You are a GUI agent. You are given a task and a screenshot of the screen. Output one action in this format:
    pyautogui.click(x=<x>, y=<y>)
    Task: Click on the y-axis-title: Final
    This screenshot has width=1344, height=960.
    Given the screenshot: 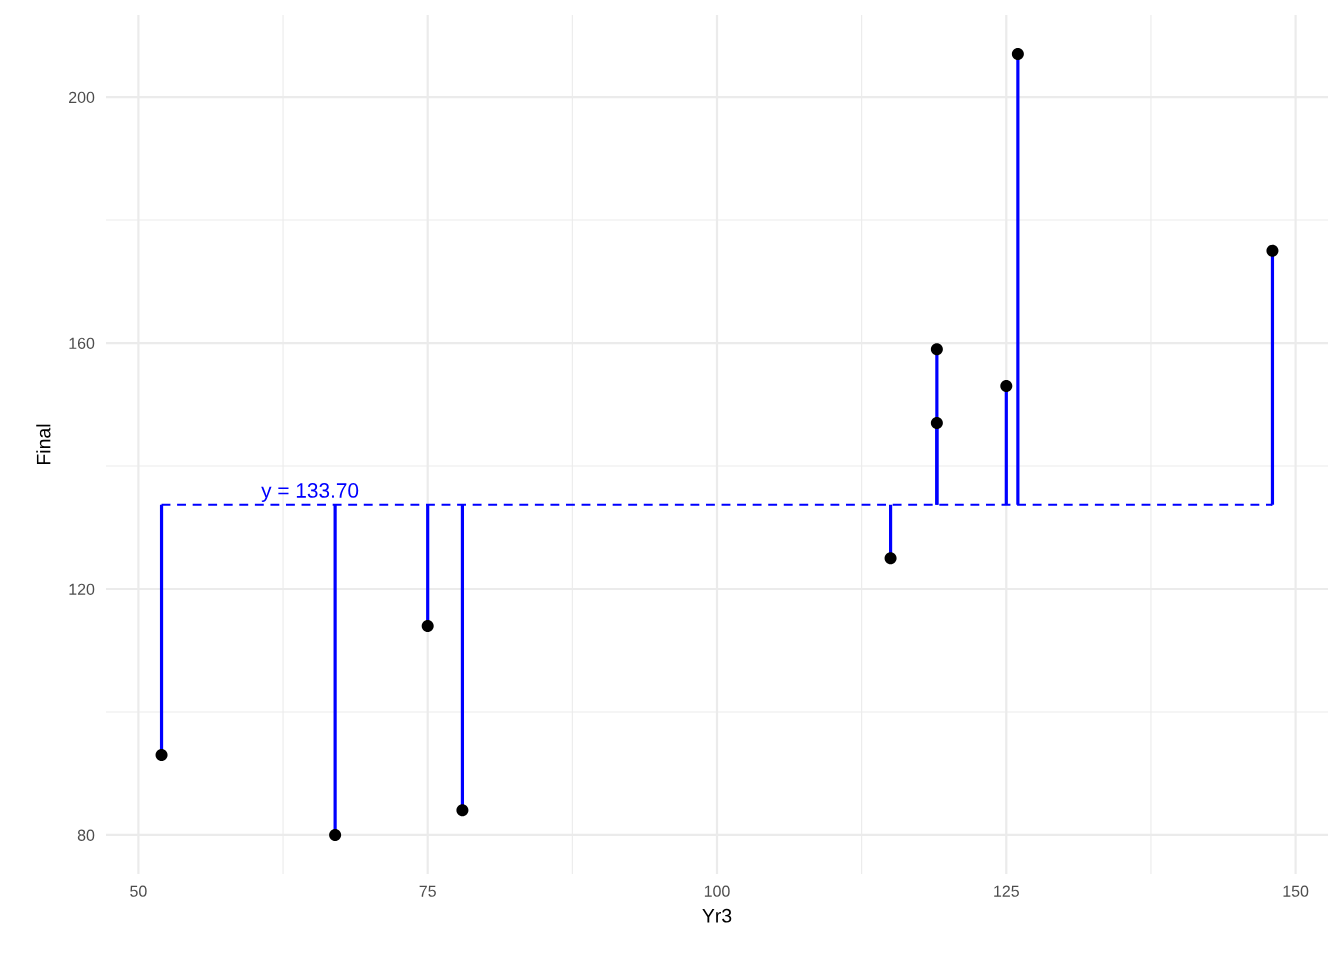 What is the action you would take?
    pyautogui.click(x=43, y=444)
    